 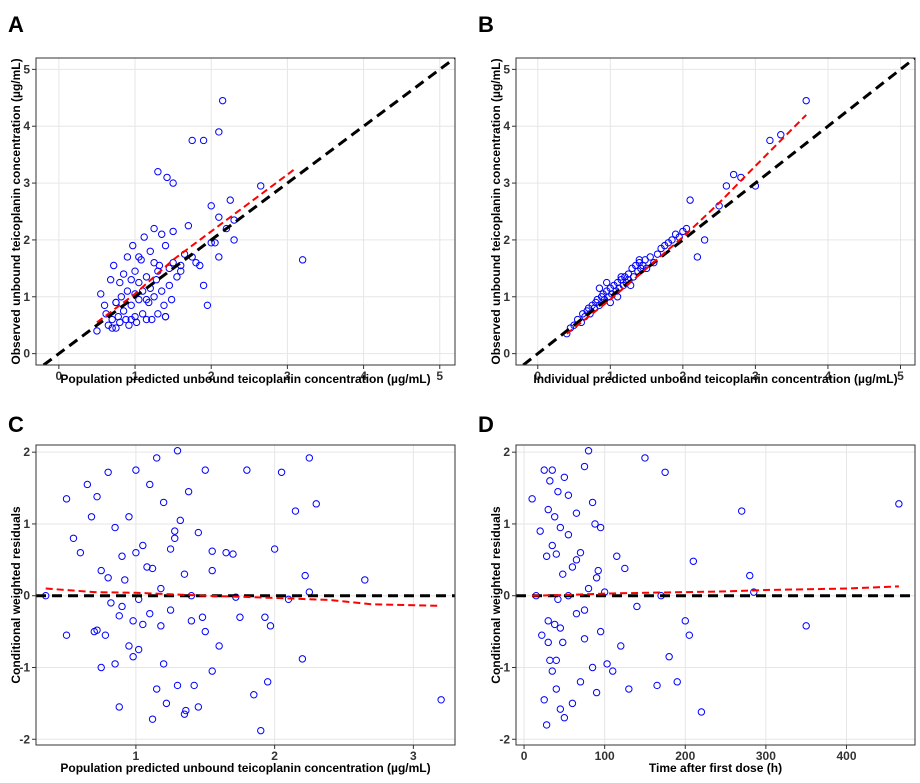 What do you see at coordinates (16, 24) in the screenshot?
I see `panel-letter: A` at bounding box center [16, 24].